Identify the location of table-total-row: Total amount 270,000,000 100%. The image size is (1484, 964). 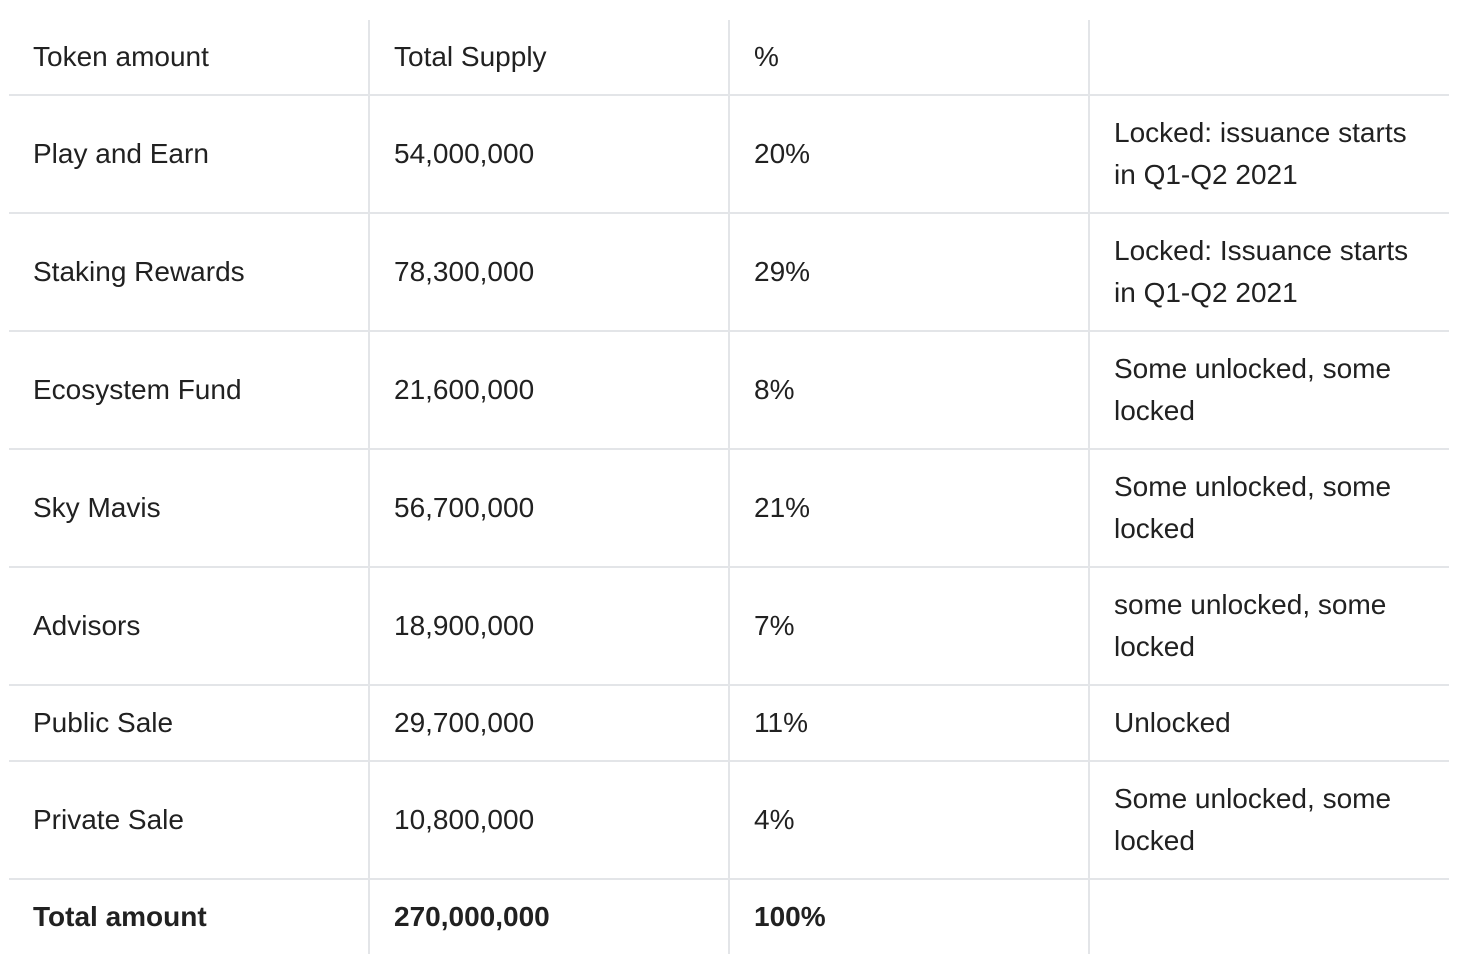
(729, 916).